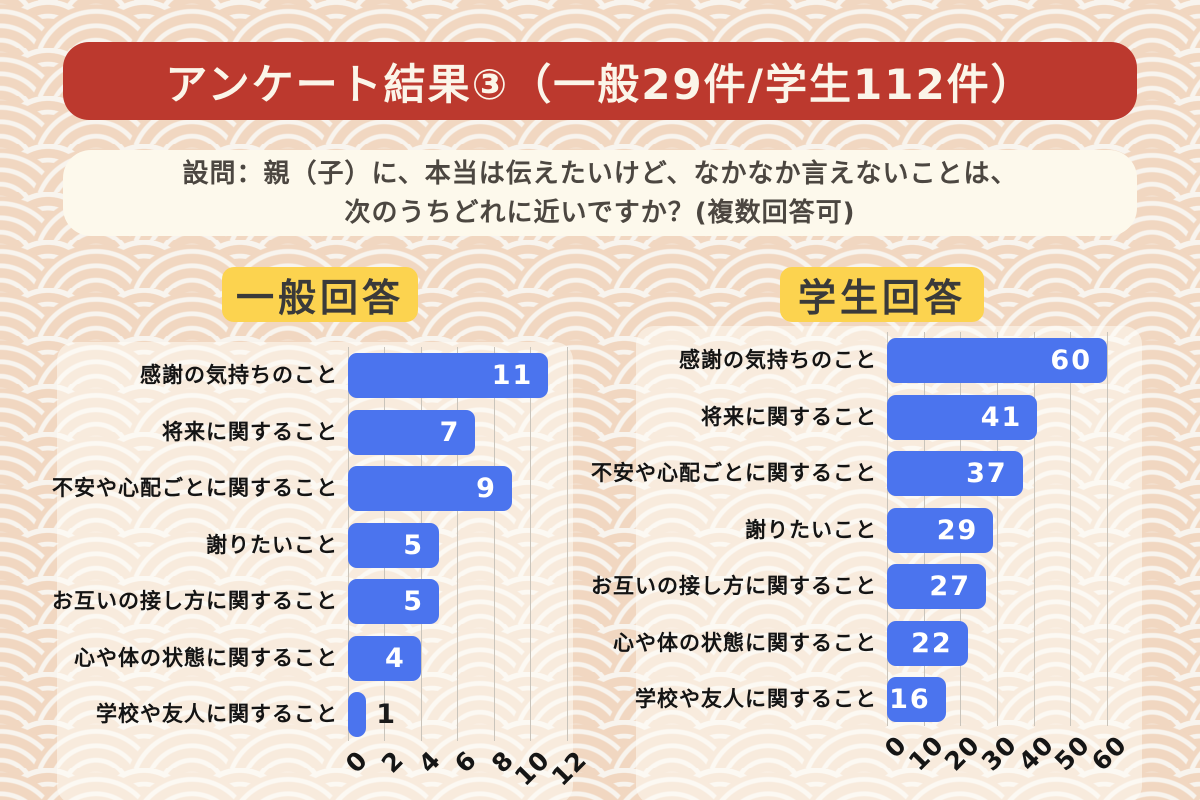 This screenshot has width=1200, height=800. I want to click on bar-value-label: 9, so click(486, 488).